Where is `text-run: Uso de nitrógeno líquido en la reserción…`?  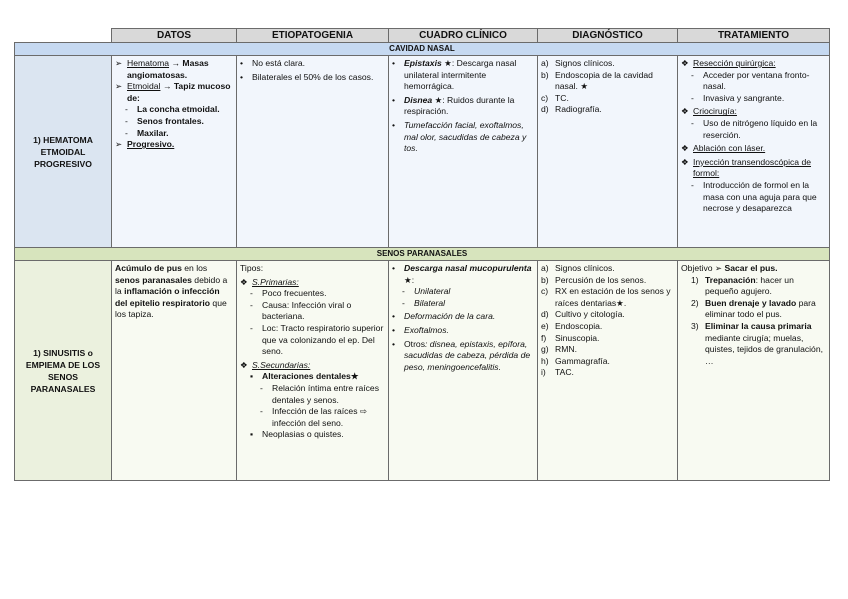 text-run: Uso de nitrógeno líquido en la reserción… is located at coordinates (760, 128).